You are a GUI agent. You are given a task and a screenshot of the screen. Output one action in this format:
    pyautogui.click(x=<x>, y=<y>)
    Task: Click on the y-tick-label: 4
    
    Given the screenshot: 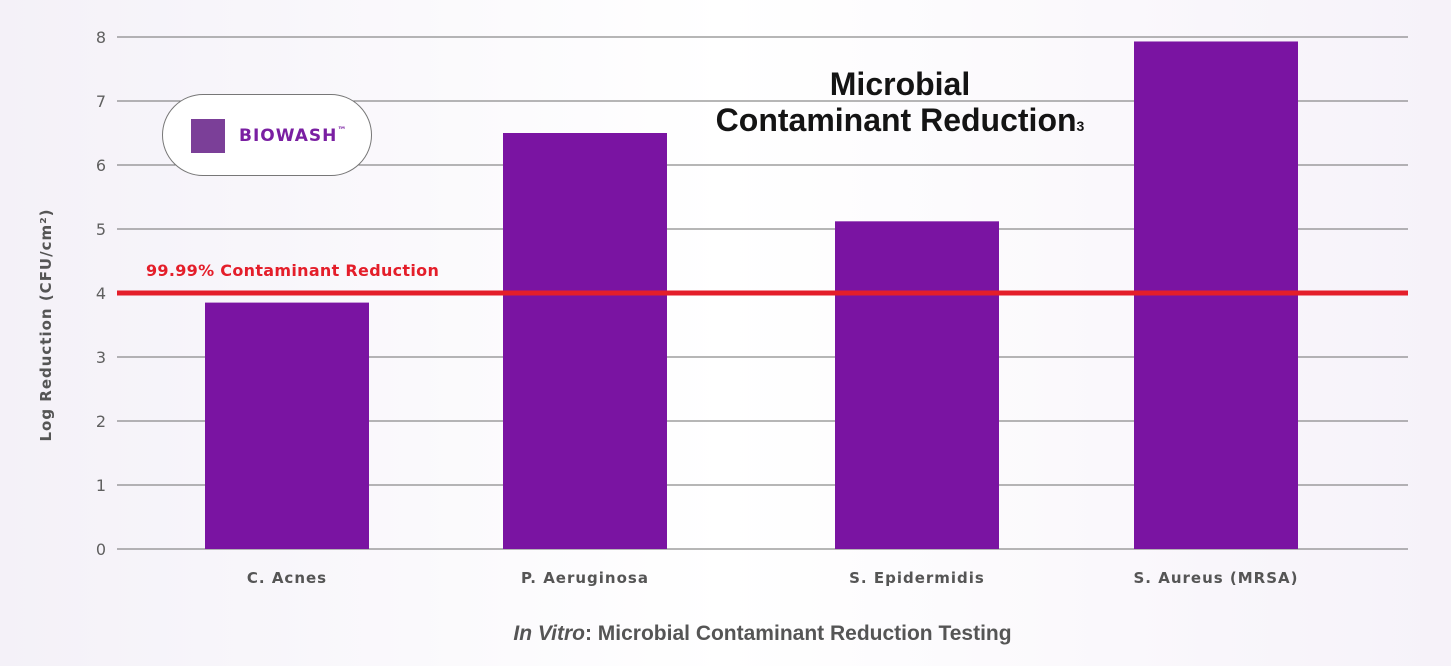 What is the action you would take?
    pyautogui.click(x=101, y=293)
    